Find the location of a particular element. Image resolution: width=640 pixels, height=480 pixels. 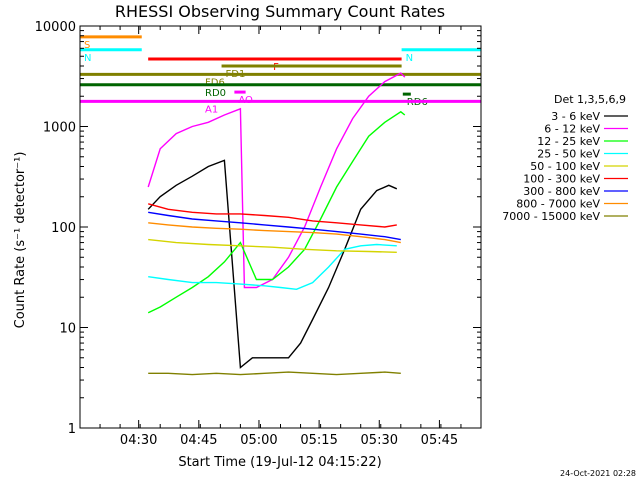

y-tick-label-0: 1 is located at coordinates (72, 429).